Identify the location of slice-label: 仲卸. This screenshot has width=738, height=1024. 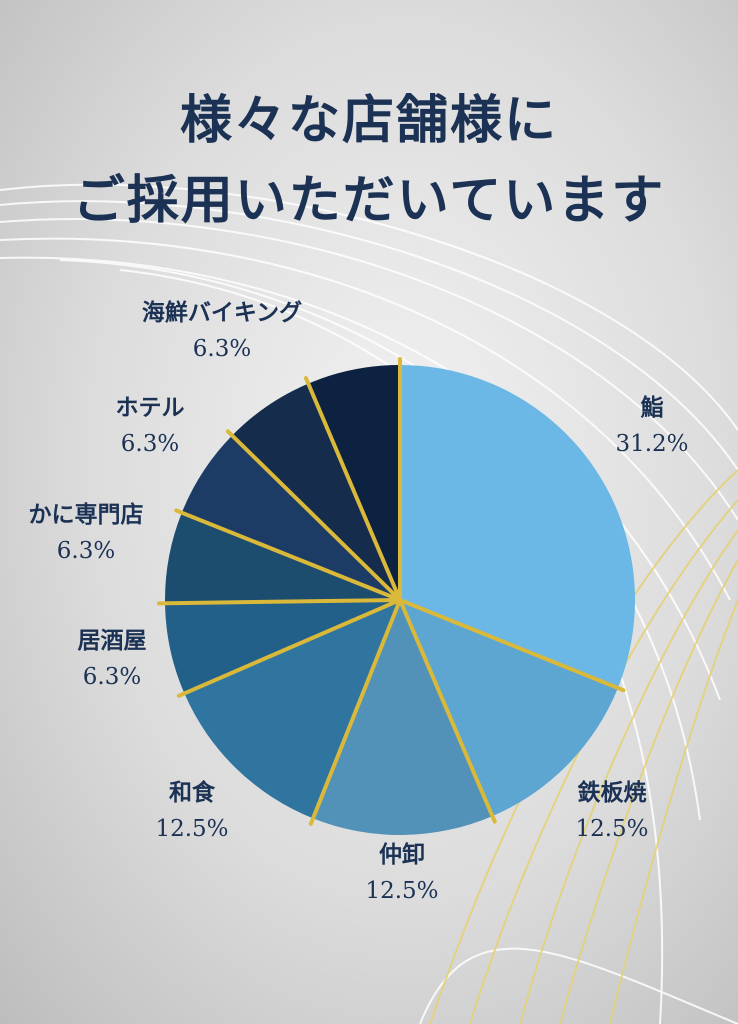
(402, 854).